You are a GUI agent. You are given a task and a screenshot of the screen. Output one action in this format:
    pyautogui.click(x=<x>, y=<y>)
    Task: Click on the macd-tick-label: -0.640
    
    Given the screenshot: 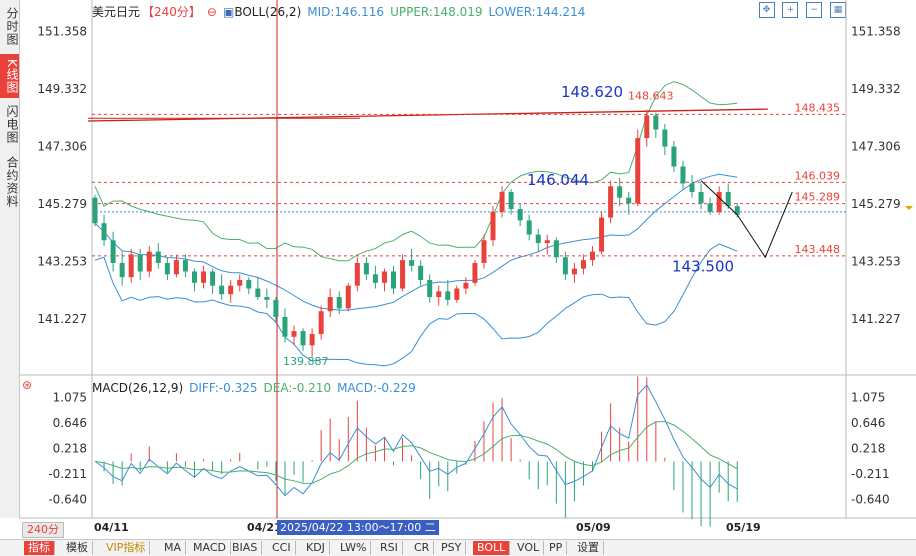 What is the action you would take?
    pyautogui.click(x=870, y=500)
    